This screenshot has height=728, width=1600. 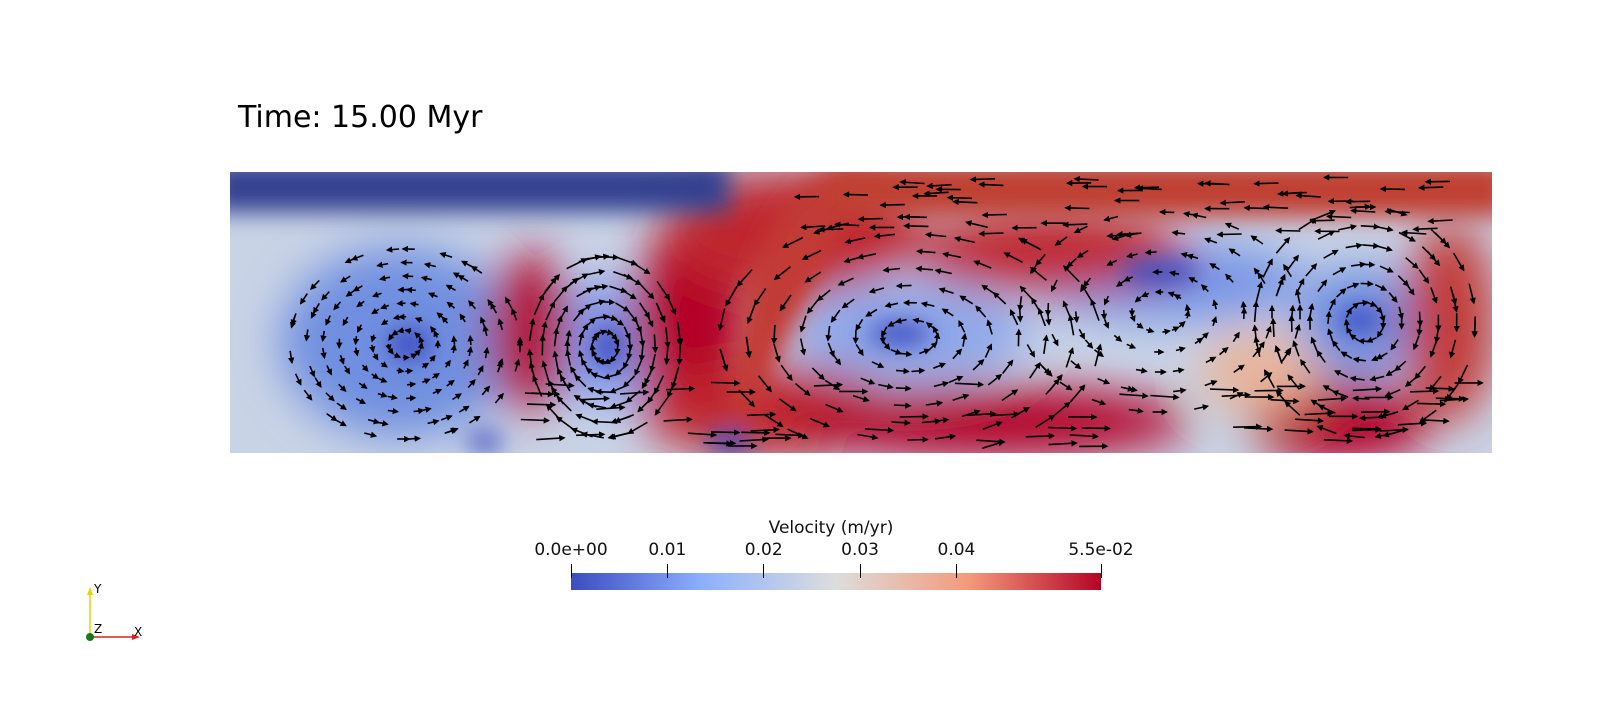 What do you see at coordinates (836, 581) in the screenshot?
I see `colorbar-gradient` at bounding box center [836, 581].